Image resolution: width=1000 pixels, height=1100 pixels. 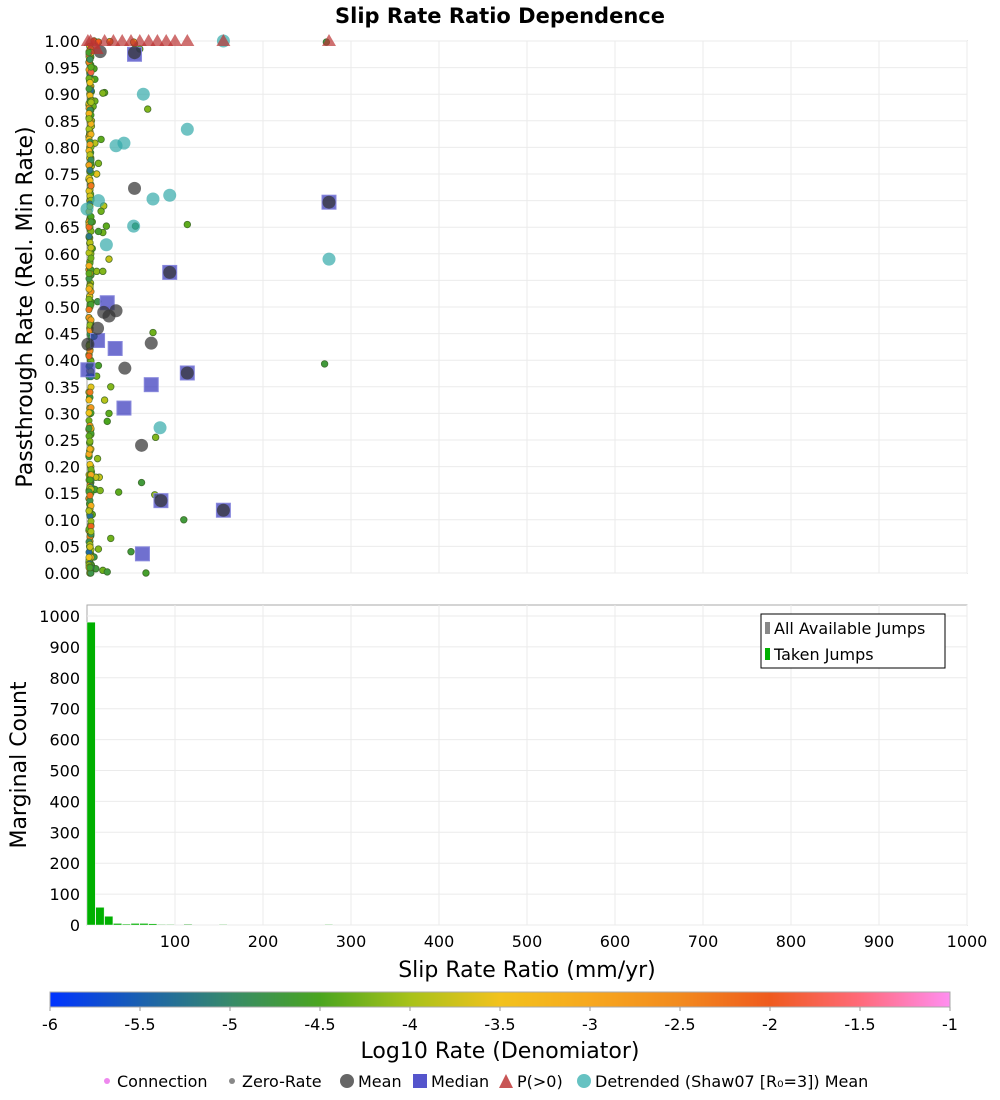 I want to click on legend-swatch-all-available, so click(x=767, y=628).